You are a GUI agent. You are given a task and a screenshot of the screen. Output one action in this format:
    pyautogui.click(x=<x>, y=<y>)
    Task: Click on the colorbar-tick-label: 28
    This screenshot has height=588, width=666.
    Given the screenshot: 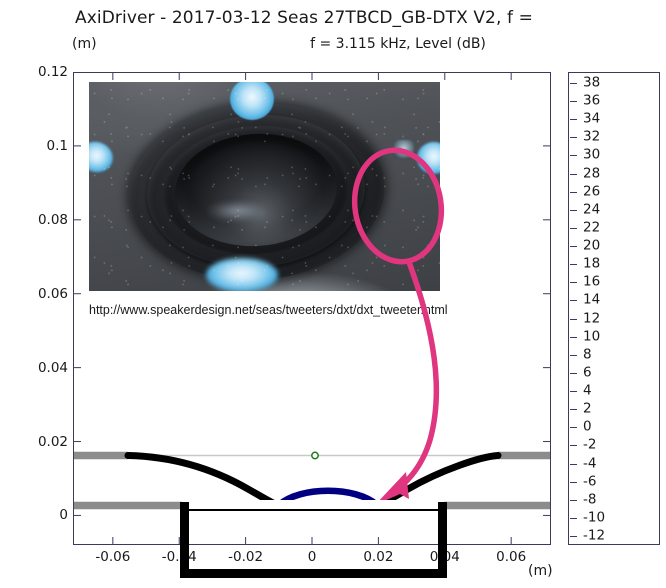 What is the action you would take?
    pyautogui.click(x=592, y=172)
    